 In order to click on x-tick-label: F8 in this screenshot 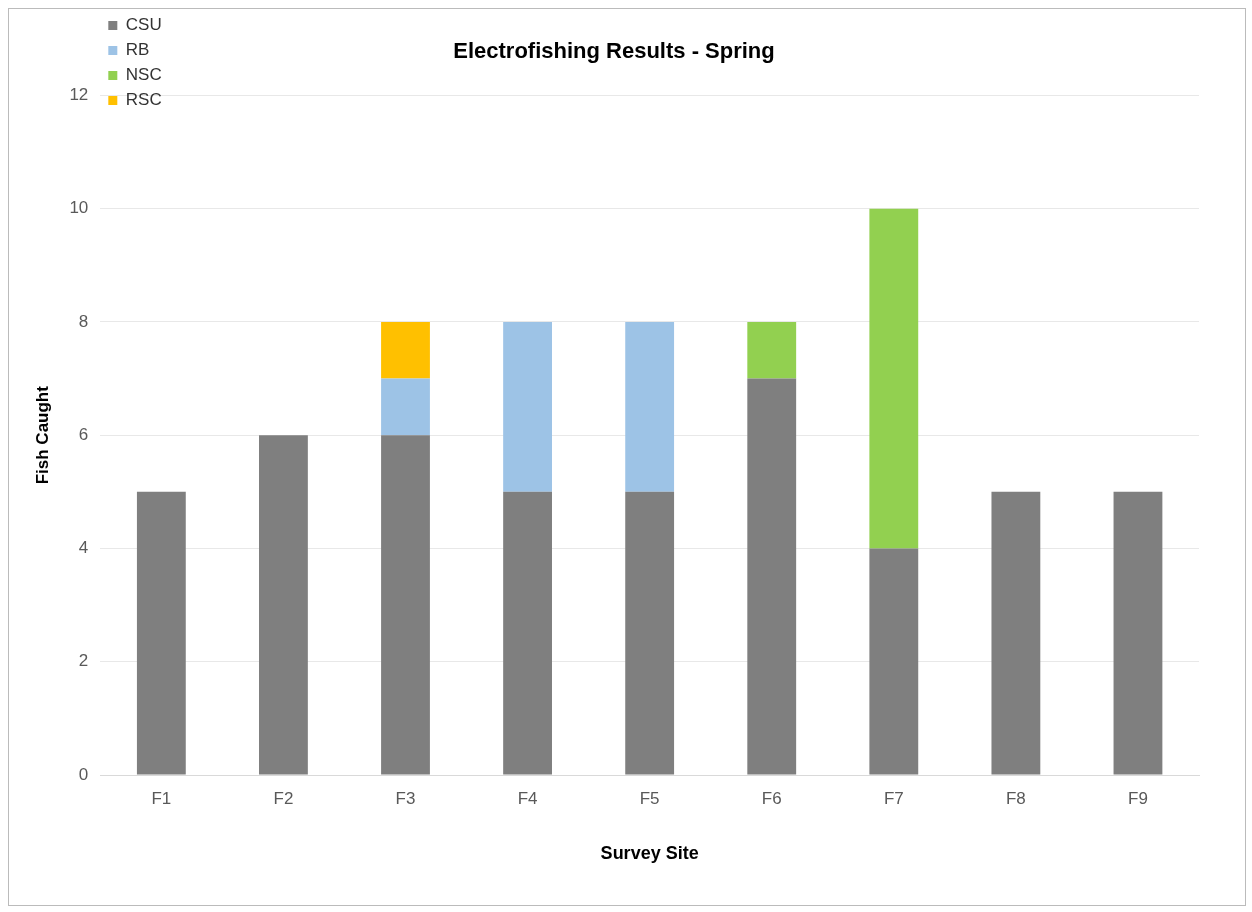, I will do `click(1015, 798)`.